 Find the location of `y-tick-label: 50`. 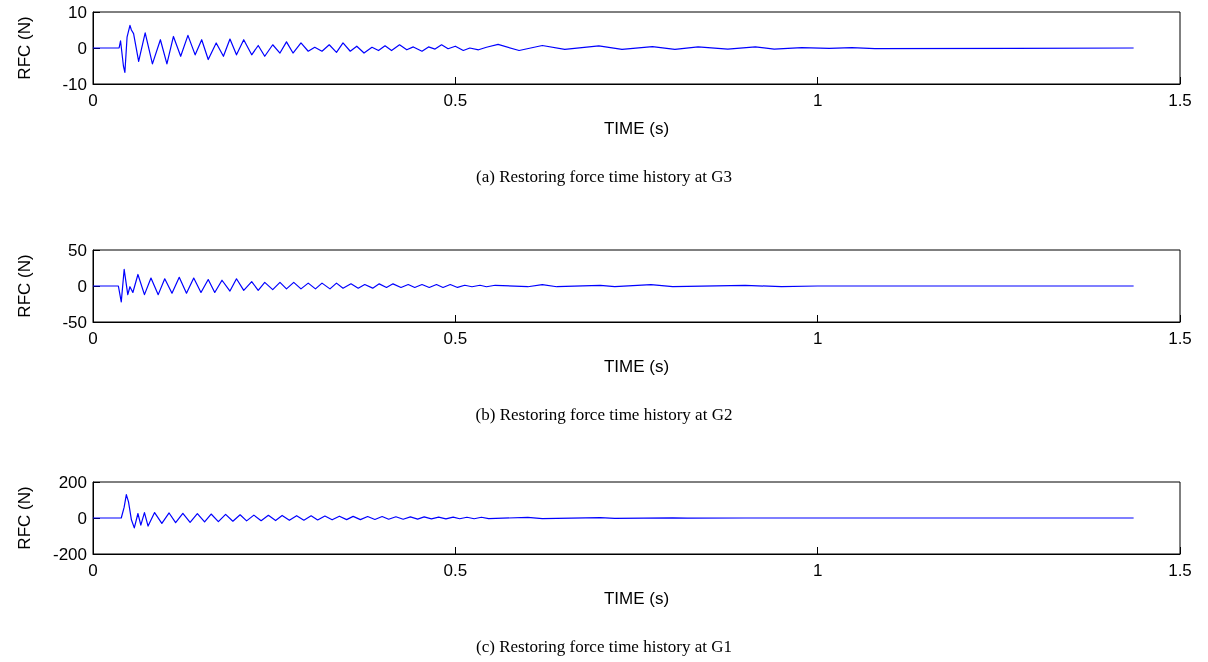

y-tick-label: 50 is located at coordinates (77, 250).